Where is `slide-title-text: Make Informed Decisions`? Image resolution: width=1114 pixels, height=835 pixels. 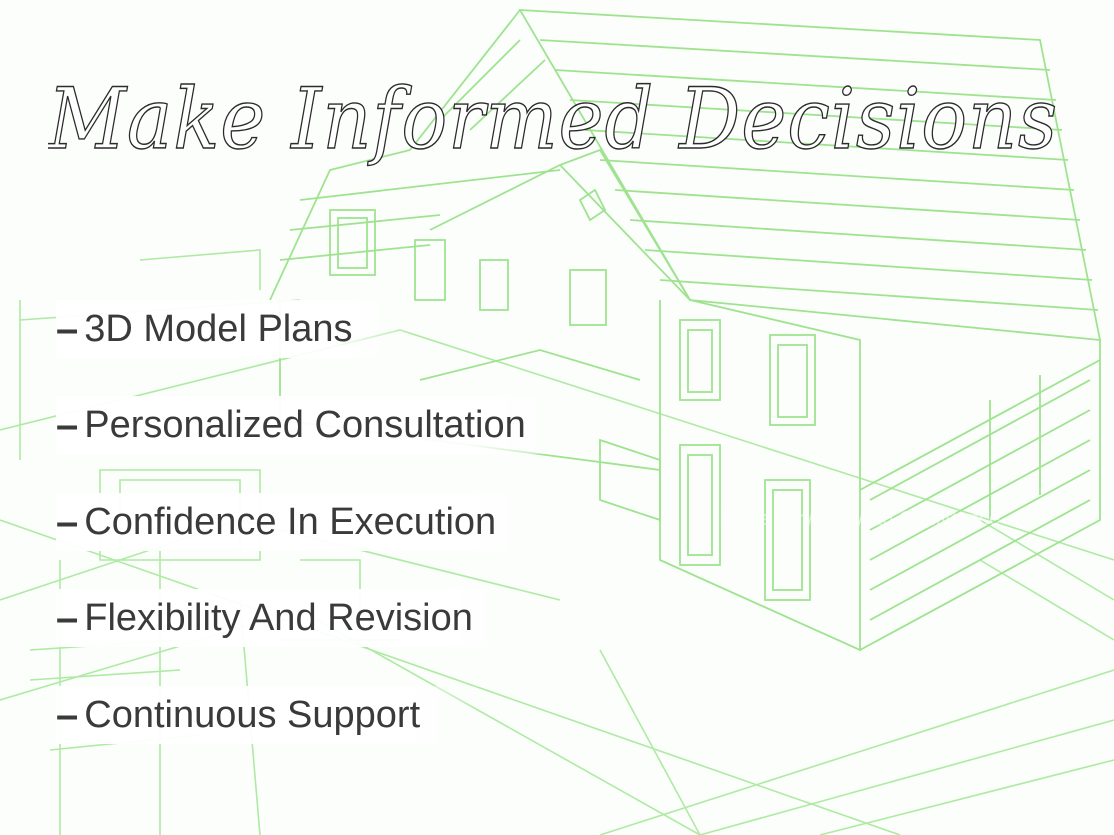 slide-title-text: Make Informed Decisions is located at coordinates (553, 119).